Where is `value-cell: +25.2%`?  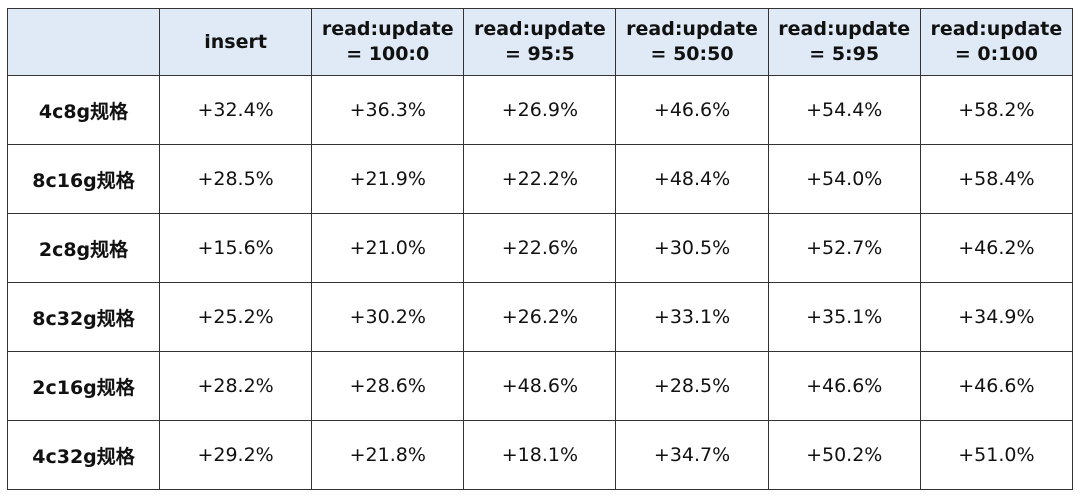
value-cell: +25.2% is located at coordinates (235, 317).